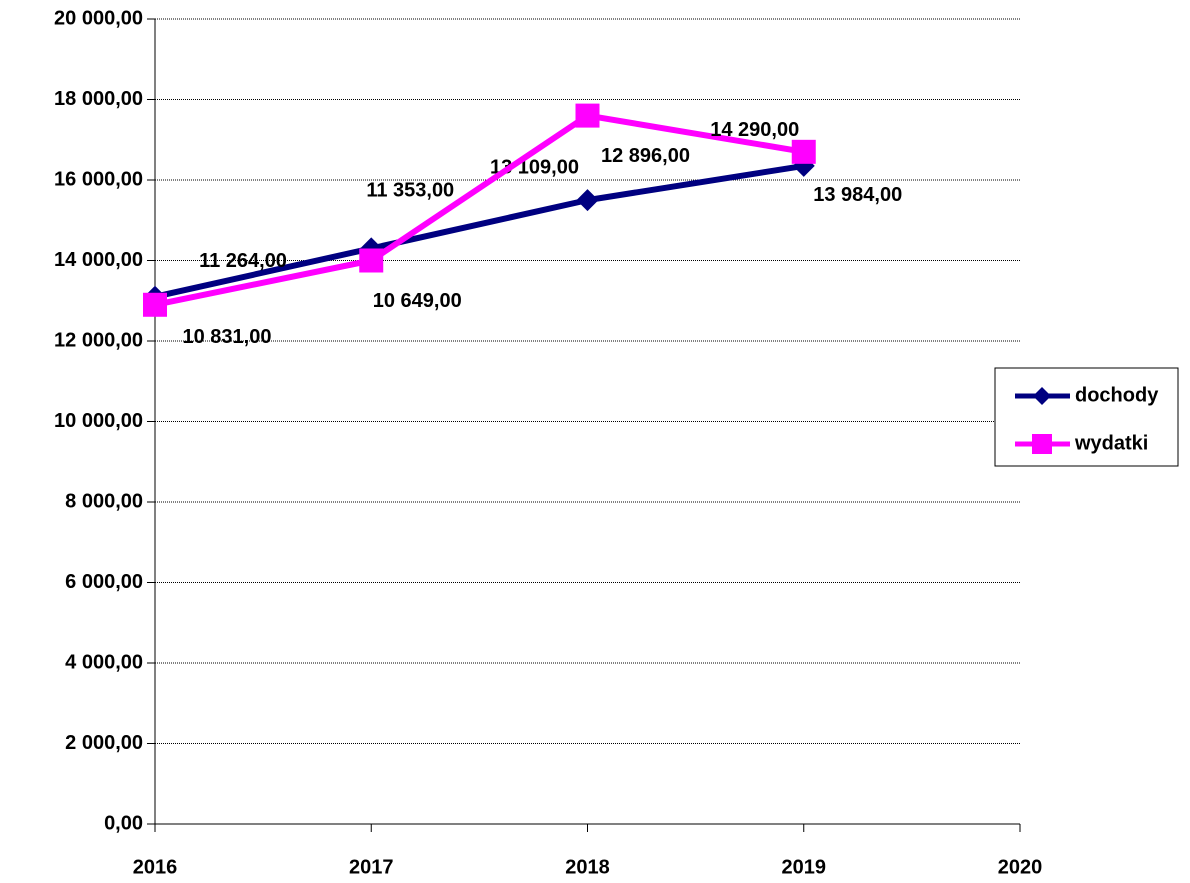 The image size is (1190, 883). What do you see at coordinates (645, 156) in the screenshot?
I see `data-label: 12 896,00` at bounding box center [645, 156].